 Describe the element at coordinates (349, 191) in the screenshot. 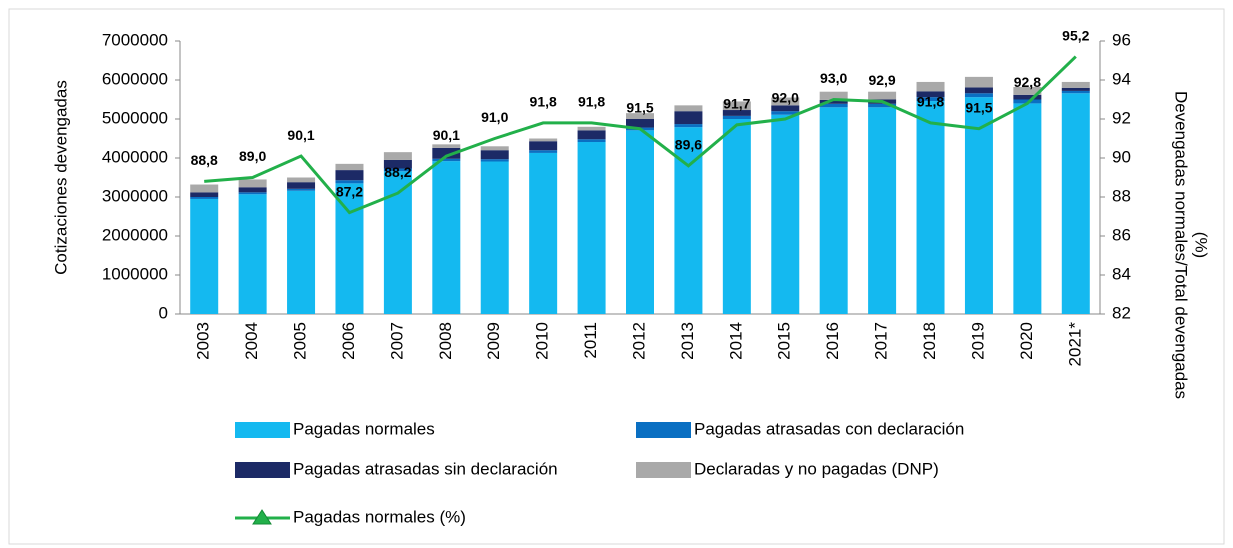

I see `value-label: 87,2` at that location.